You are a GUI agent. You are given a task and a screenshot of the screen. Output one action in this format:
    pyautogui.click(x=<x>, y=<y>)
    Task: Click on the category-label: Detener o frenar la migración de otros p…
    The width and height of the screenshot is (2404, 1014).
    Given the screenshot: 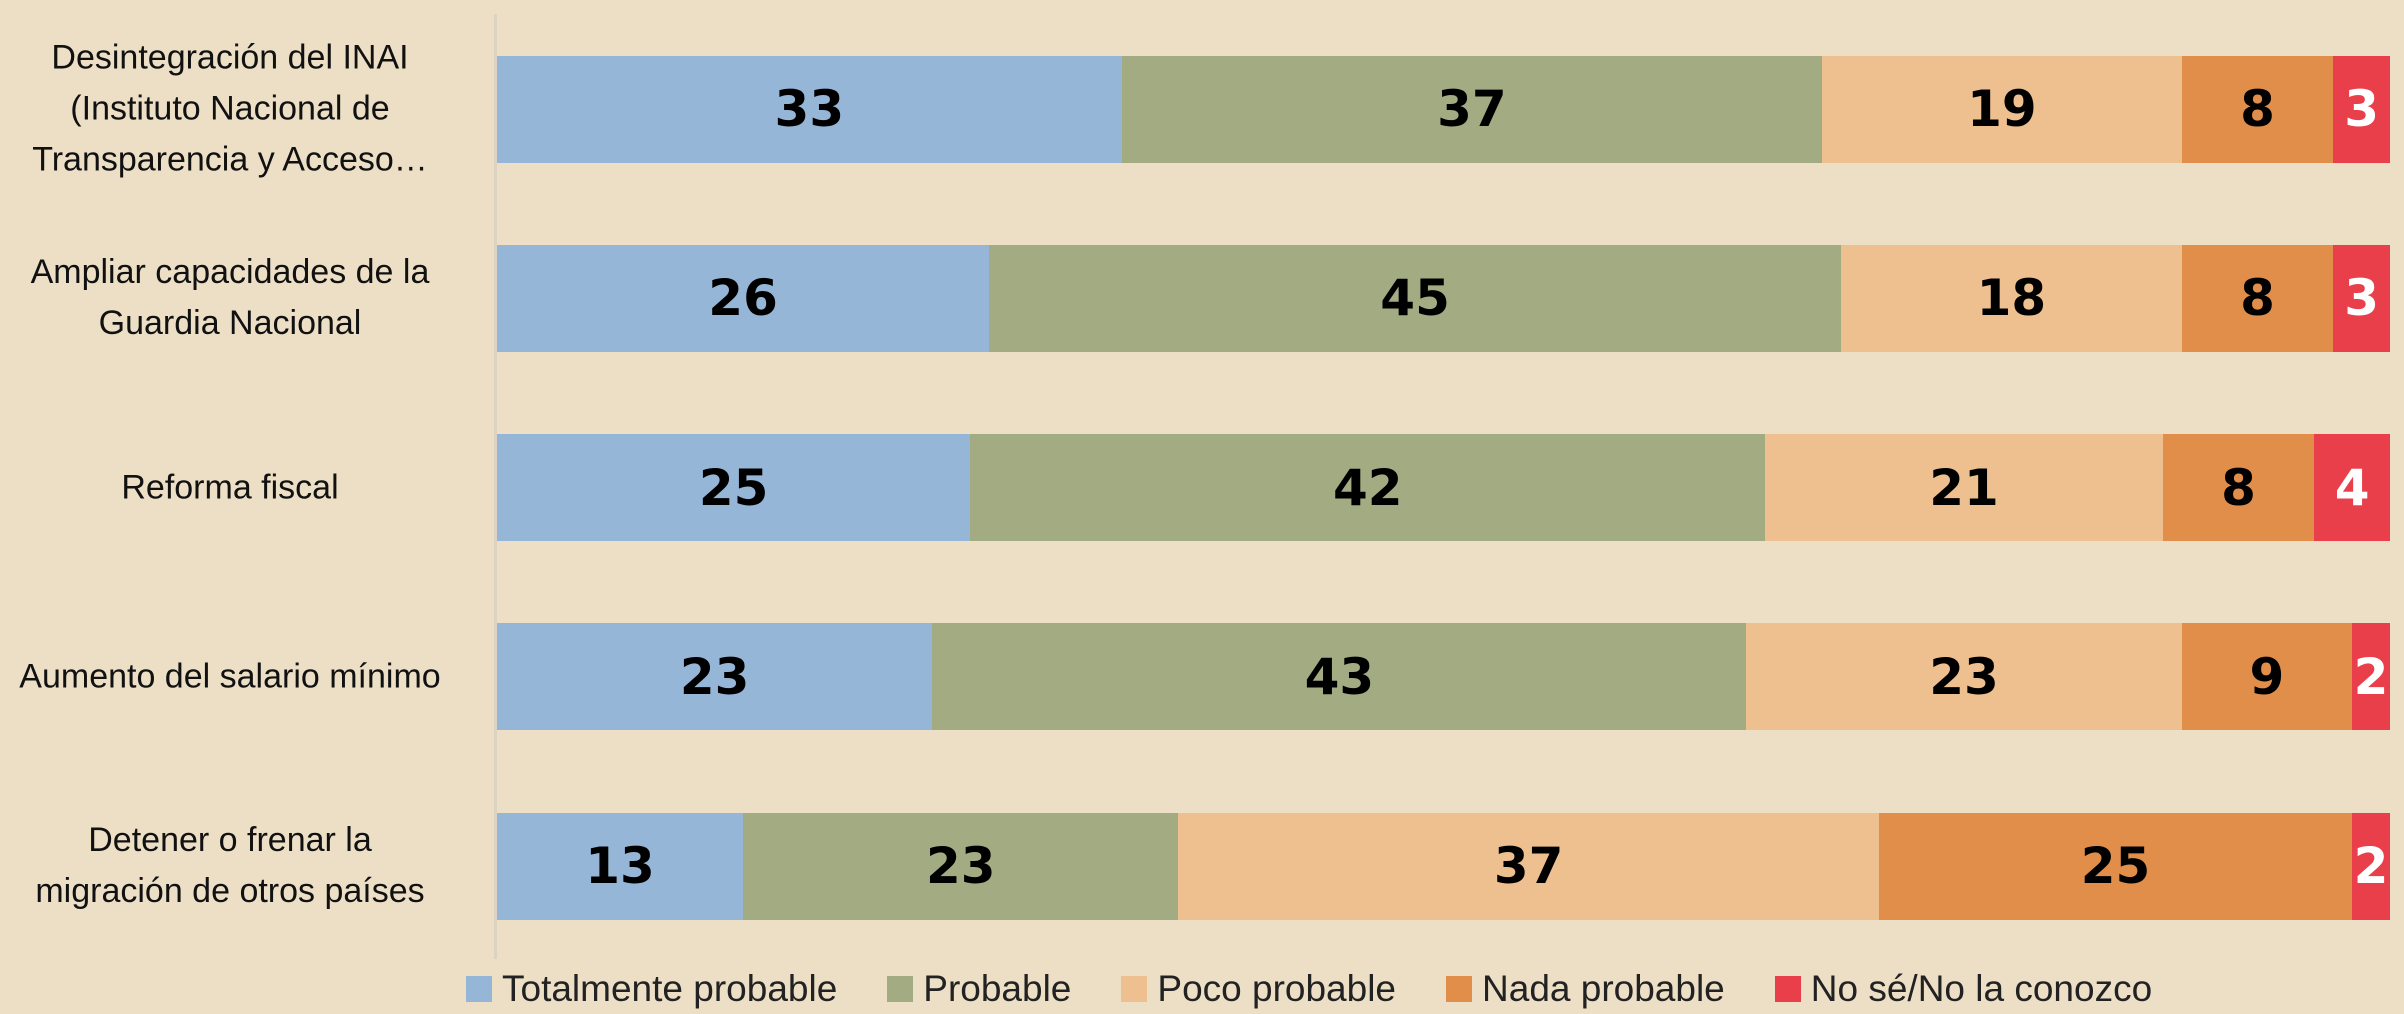 What is the action you would take?
    pyautogui.click(x=230, y=865)
    